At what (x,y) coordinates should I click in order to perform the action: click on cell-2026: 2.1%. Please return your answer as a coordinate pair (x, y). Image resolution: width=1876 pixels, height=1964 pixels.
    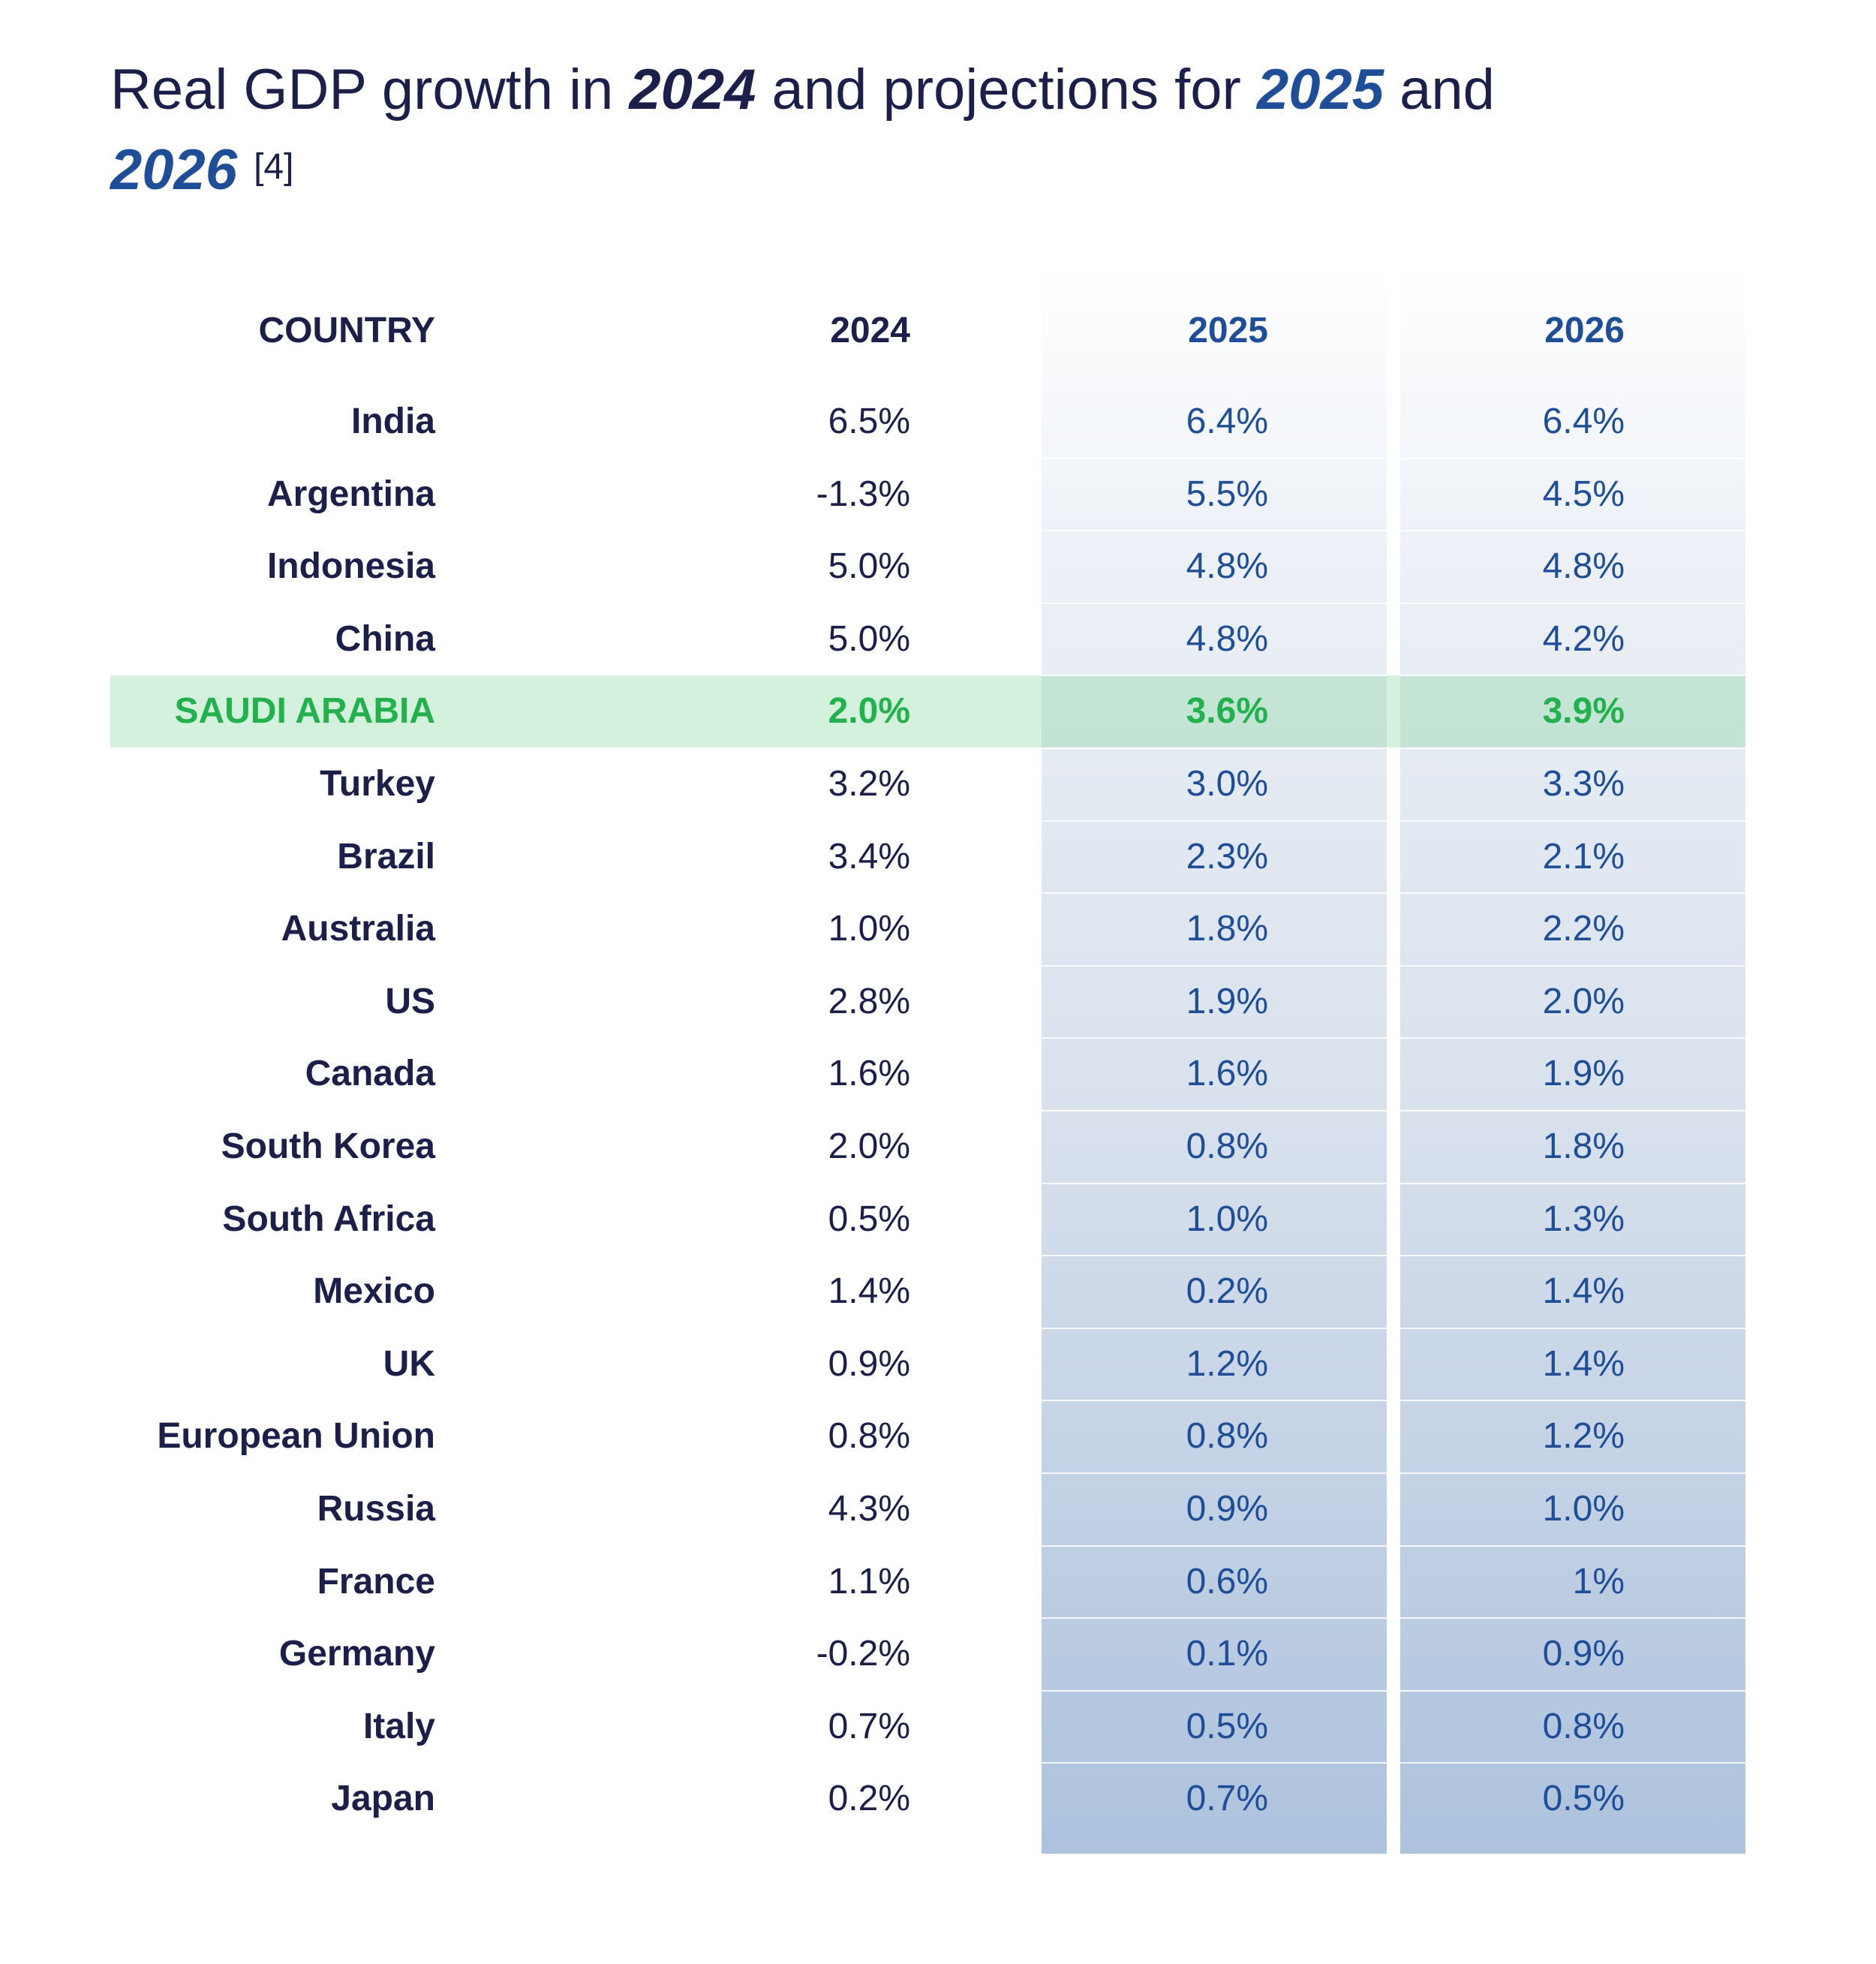
    Looking at the image, I should click on (1583, 857).